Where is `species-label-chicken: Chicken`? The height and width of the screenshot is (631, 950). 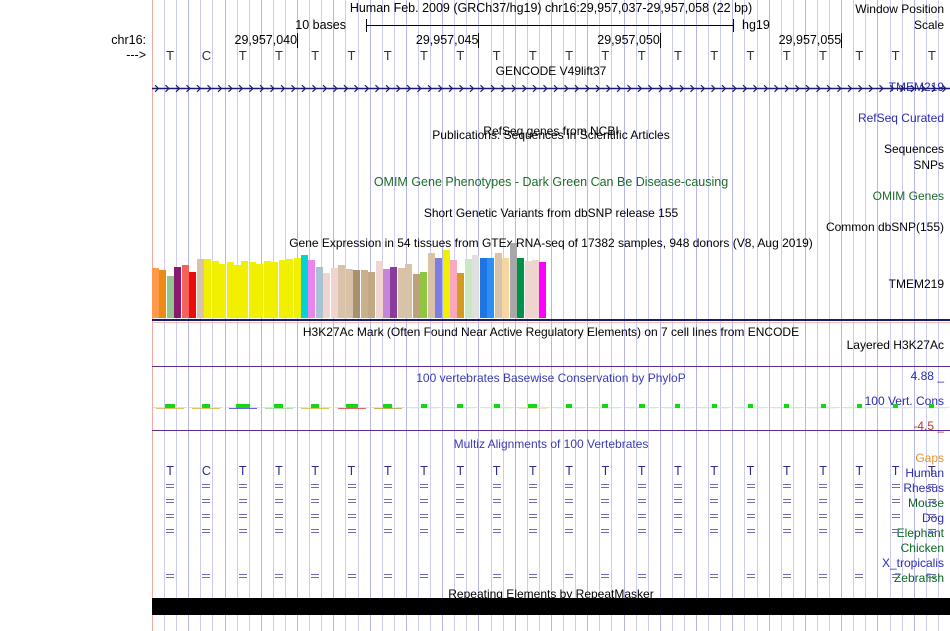
species-label-chicken: Chicken is located at coordinates (922, 548).